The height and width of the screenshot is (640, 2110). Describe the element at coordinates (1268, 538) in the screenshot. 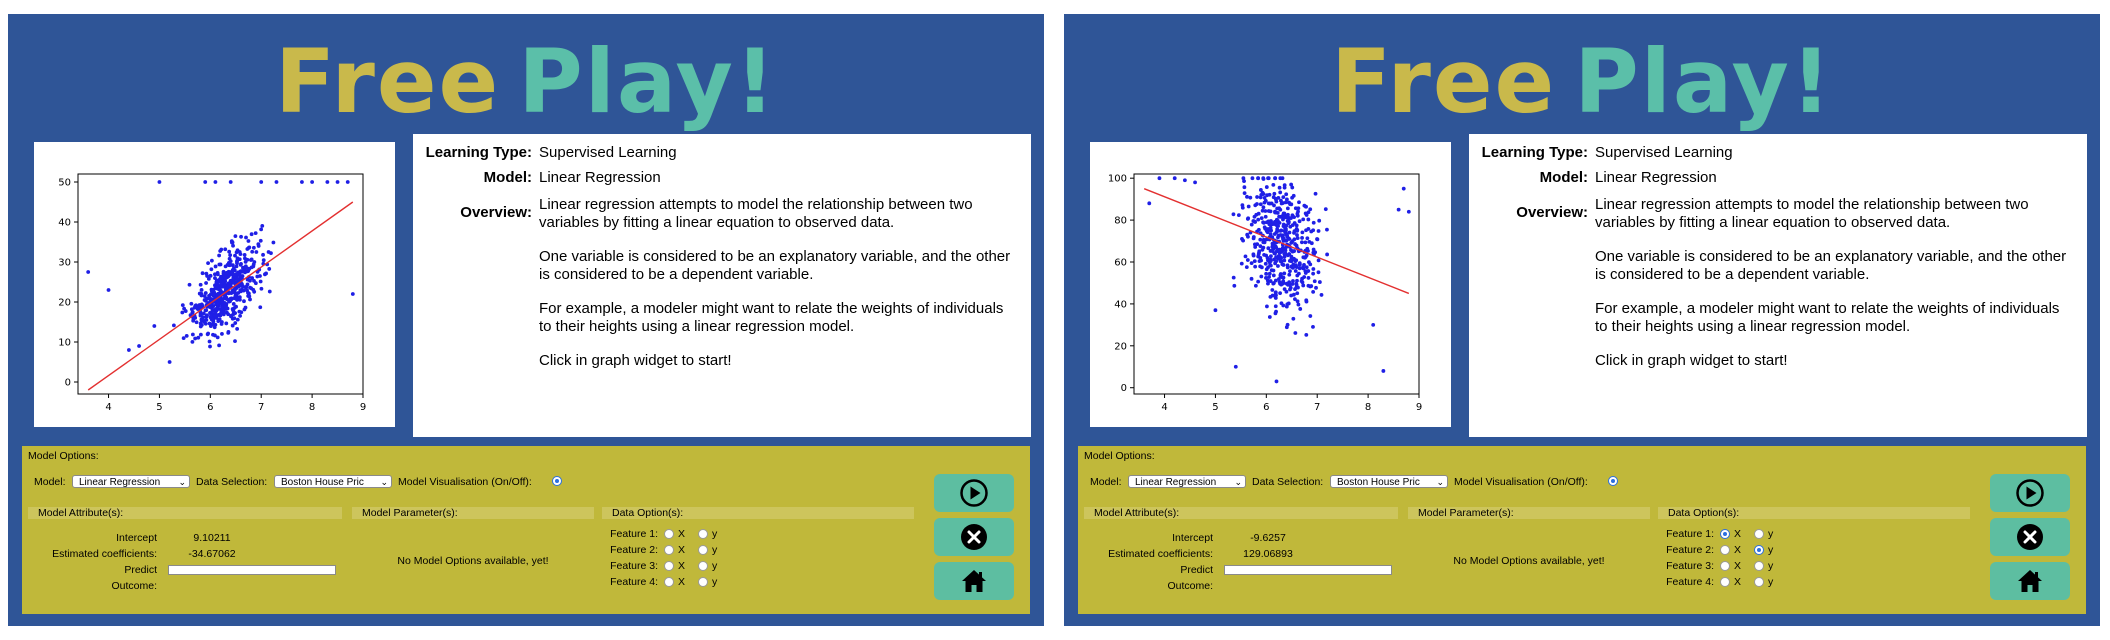

I see `intercept-value: -9.6257` at that location.